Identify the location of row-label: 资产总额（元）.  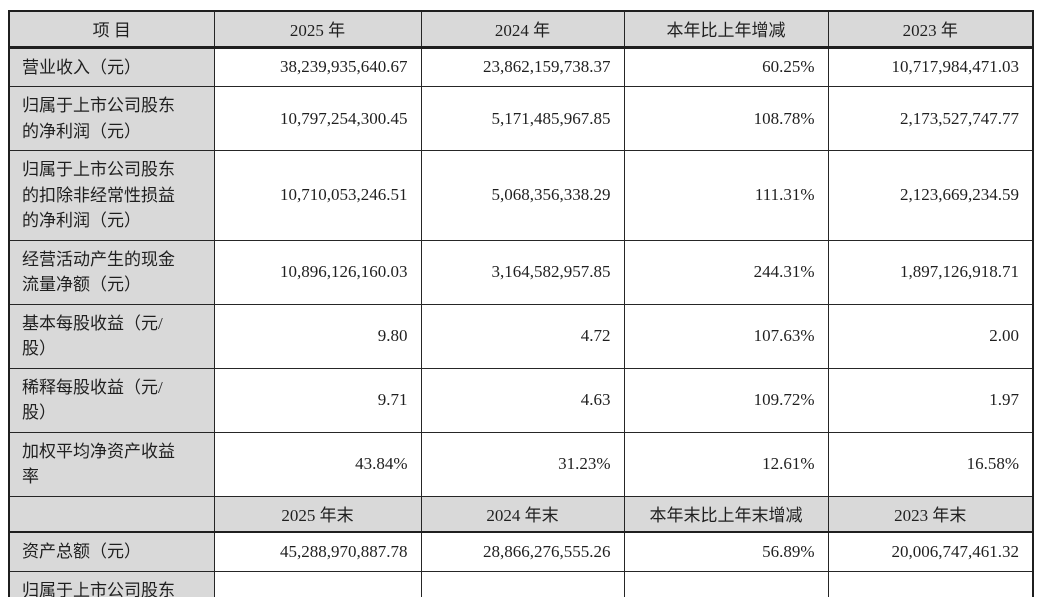
(111, 551).